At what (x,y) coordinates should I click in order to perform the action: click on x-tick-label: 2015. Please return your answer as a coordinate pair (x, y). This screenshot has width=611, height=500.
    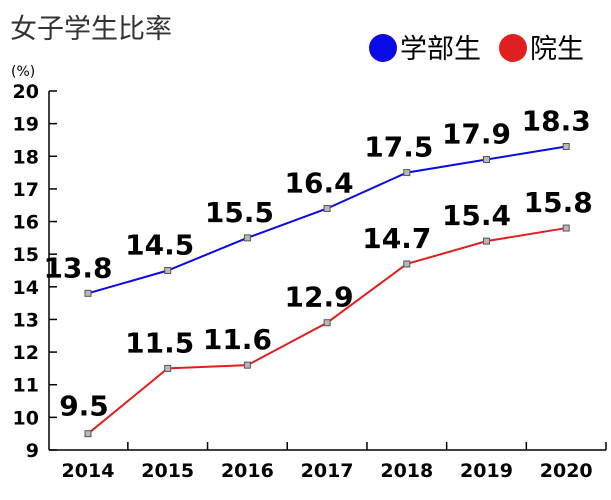
    Looking at the image, I should click on (167, 471).